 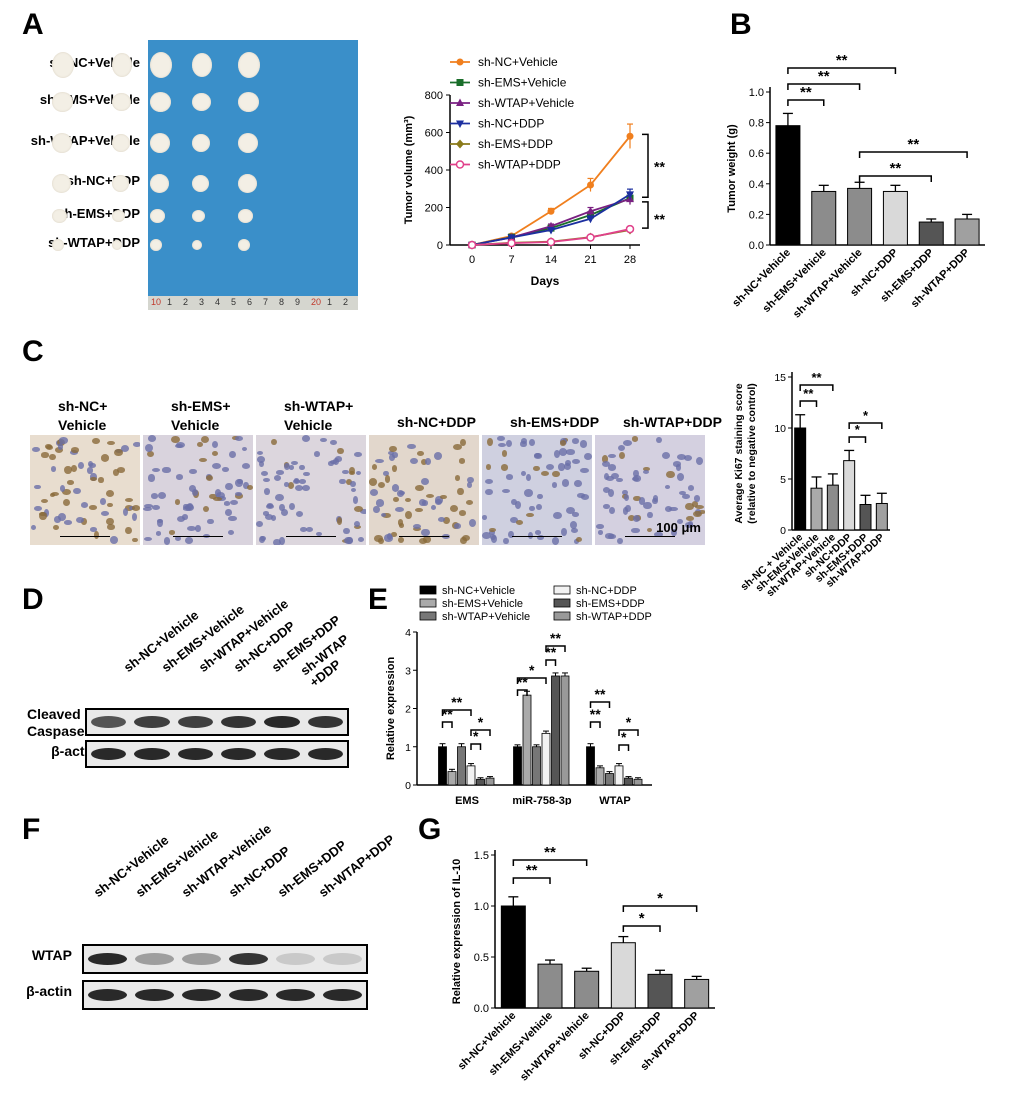 I want to click on y-tick-label: 0, so click(x=440, y=246).